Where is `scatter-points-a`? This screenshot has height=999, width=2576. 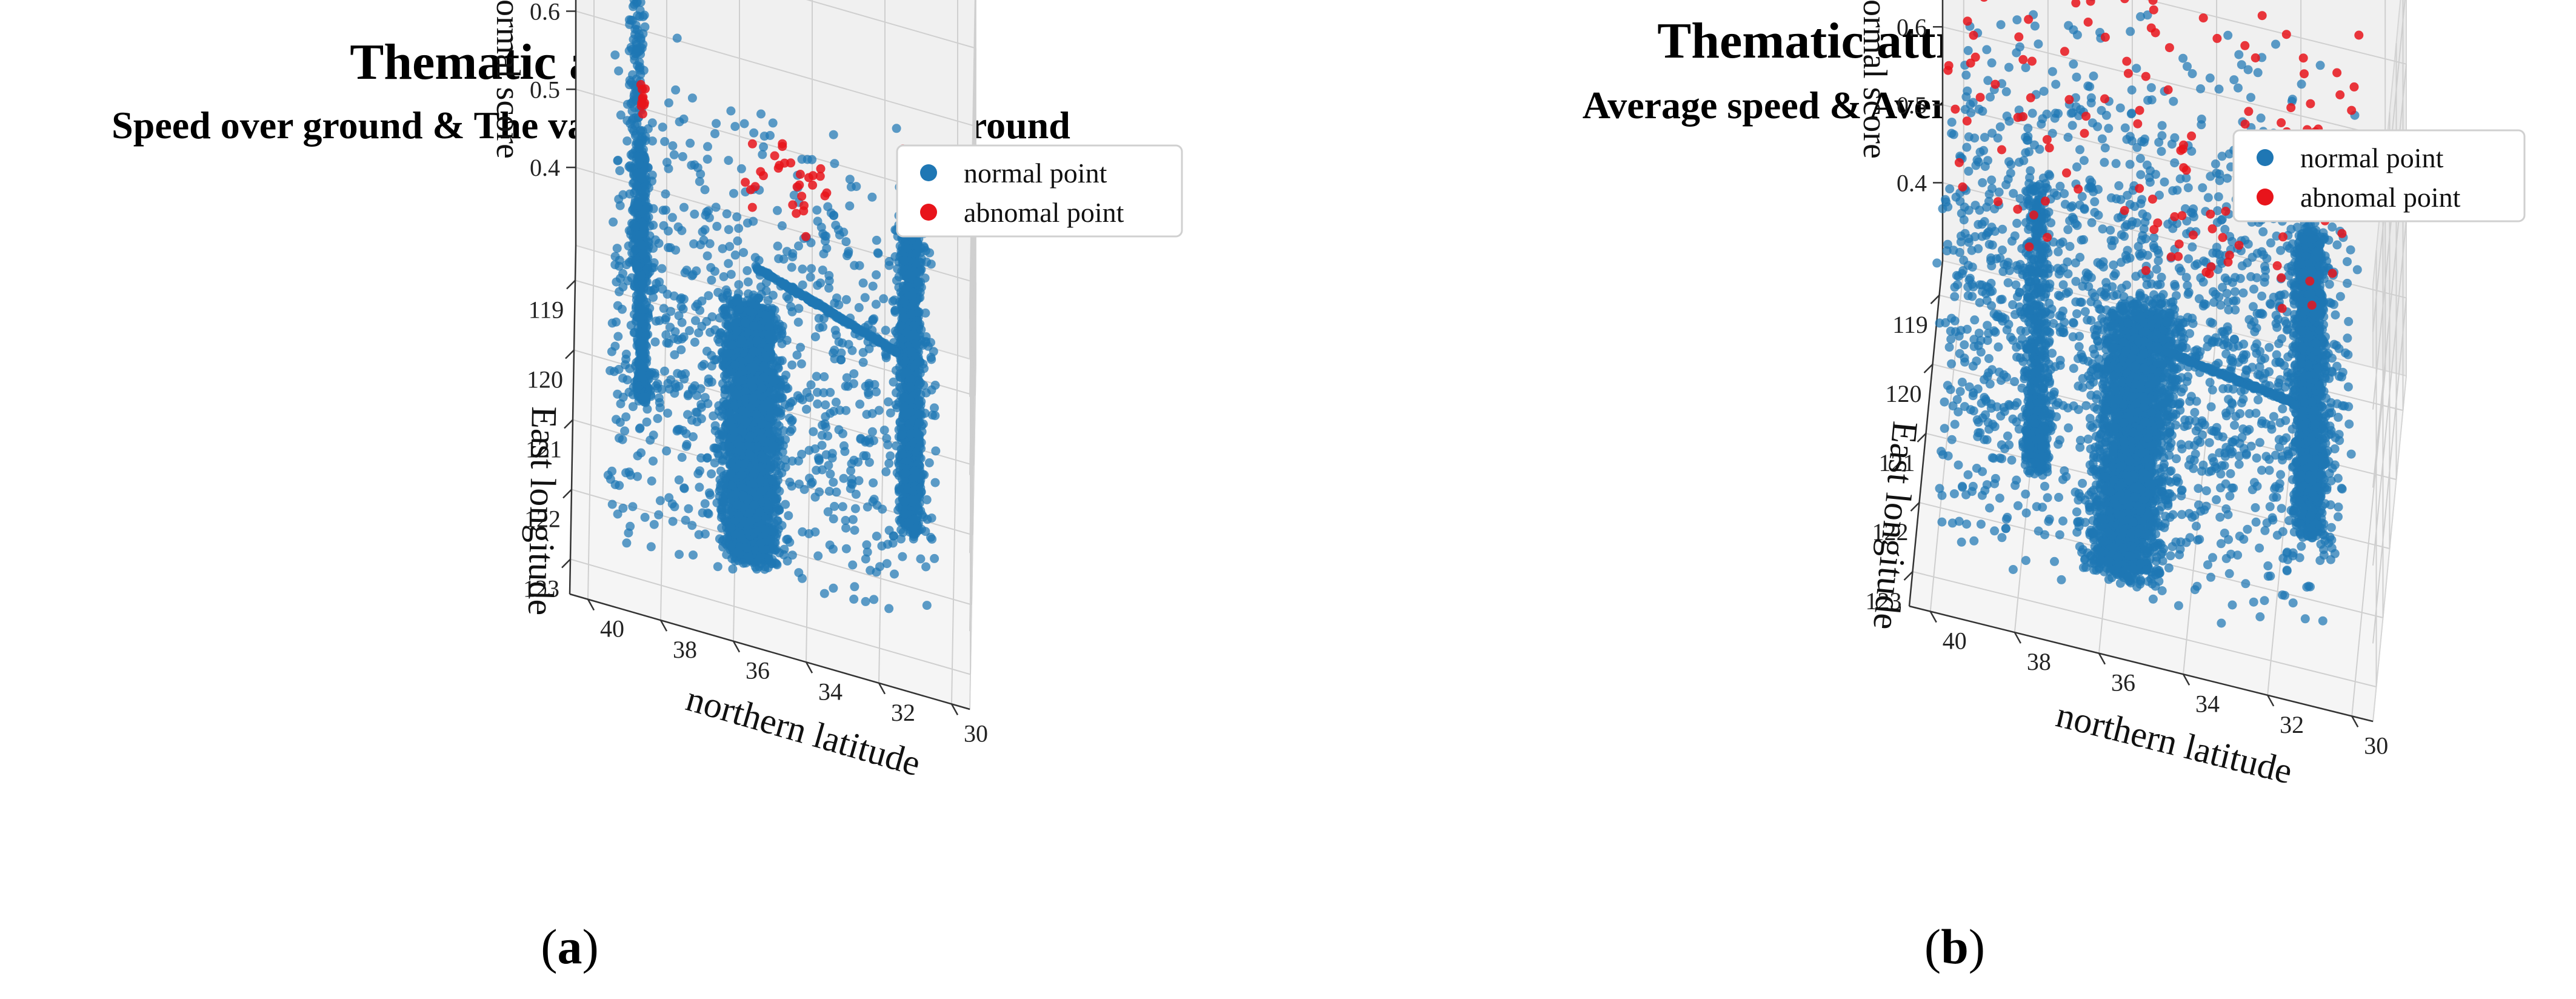 scatter-points-a is located at coordinates (772, 306).